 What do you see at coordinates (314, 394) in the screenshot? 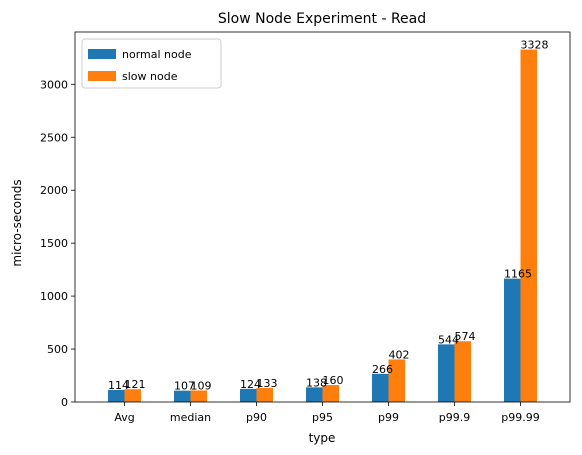
I see `bar-normal-node-p95` at bounding box center [314, 394].